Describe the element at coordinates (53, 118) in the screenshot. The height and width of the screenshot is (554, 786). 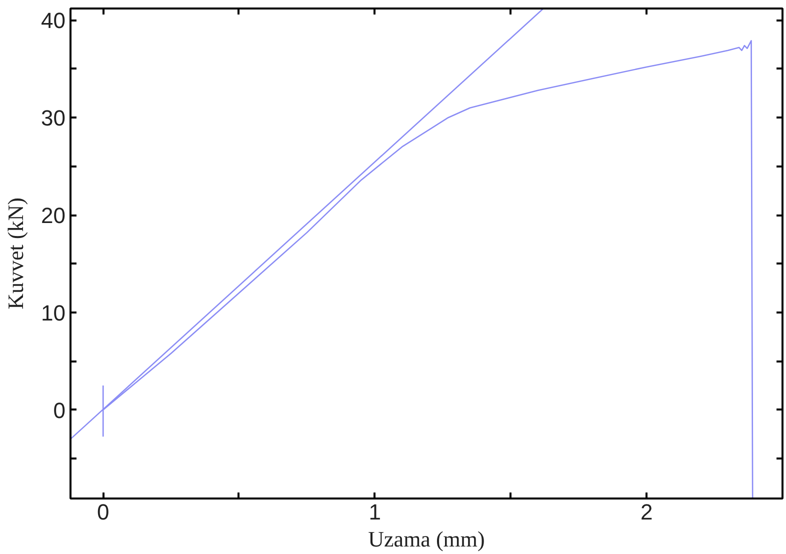
I see `y-tick-label: 30` at that location.